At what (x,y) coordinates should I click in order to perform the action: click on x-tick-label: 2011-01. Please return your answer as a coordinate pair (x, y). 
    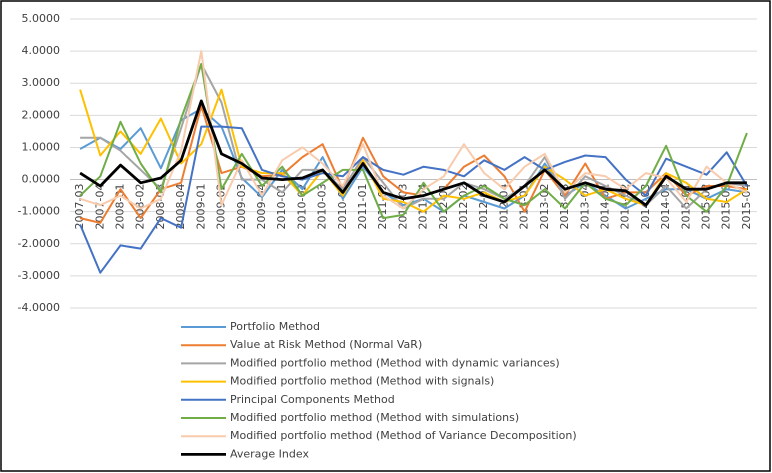
    Looking at the image, I should click on (362, 207).